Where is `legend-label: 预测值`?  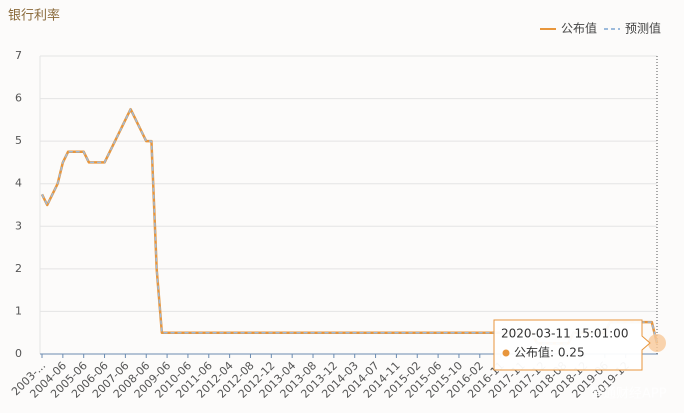 legend-label: 预测值 is located at coordinates (643, 28).